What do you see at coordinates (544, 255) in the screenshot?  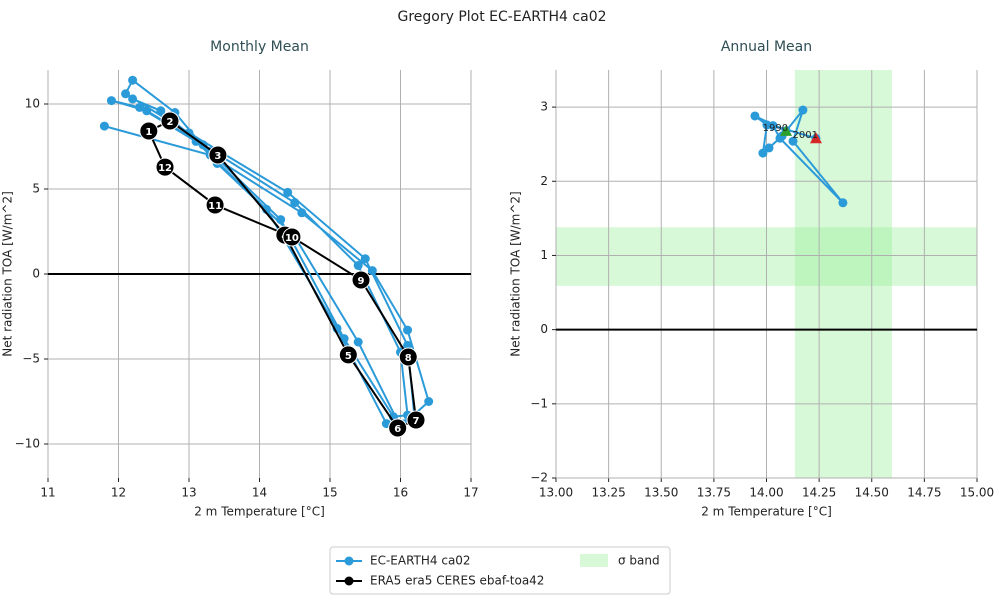 I see `y-tick-label: 1` at bounding box center [544, 255].